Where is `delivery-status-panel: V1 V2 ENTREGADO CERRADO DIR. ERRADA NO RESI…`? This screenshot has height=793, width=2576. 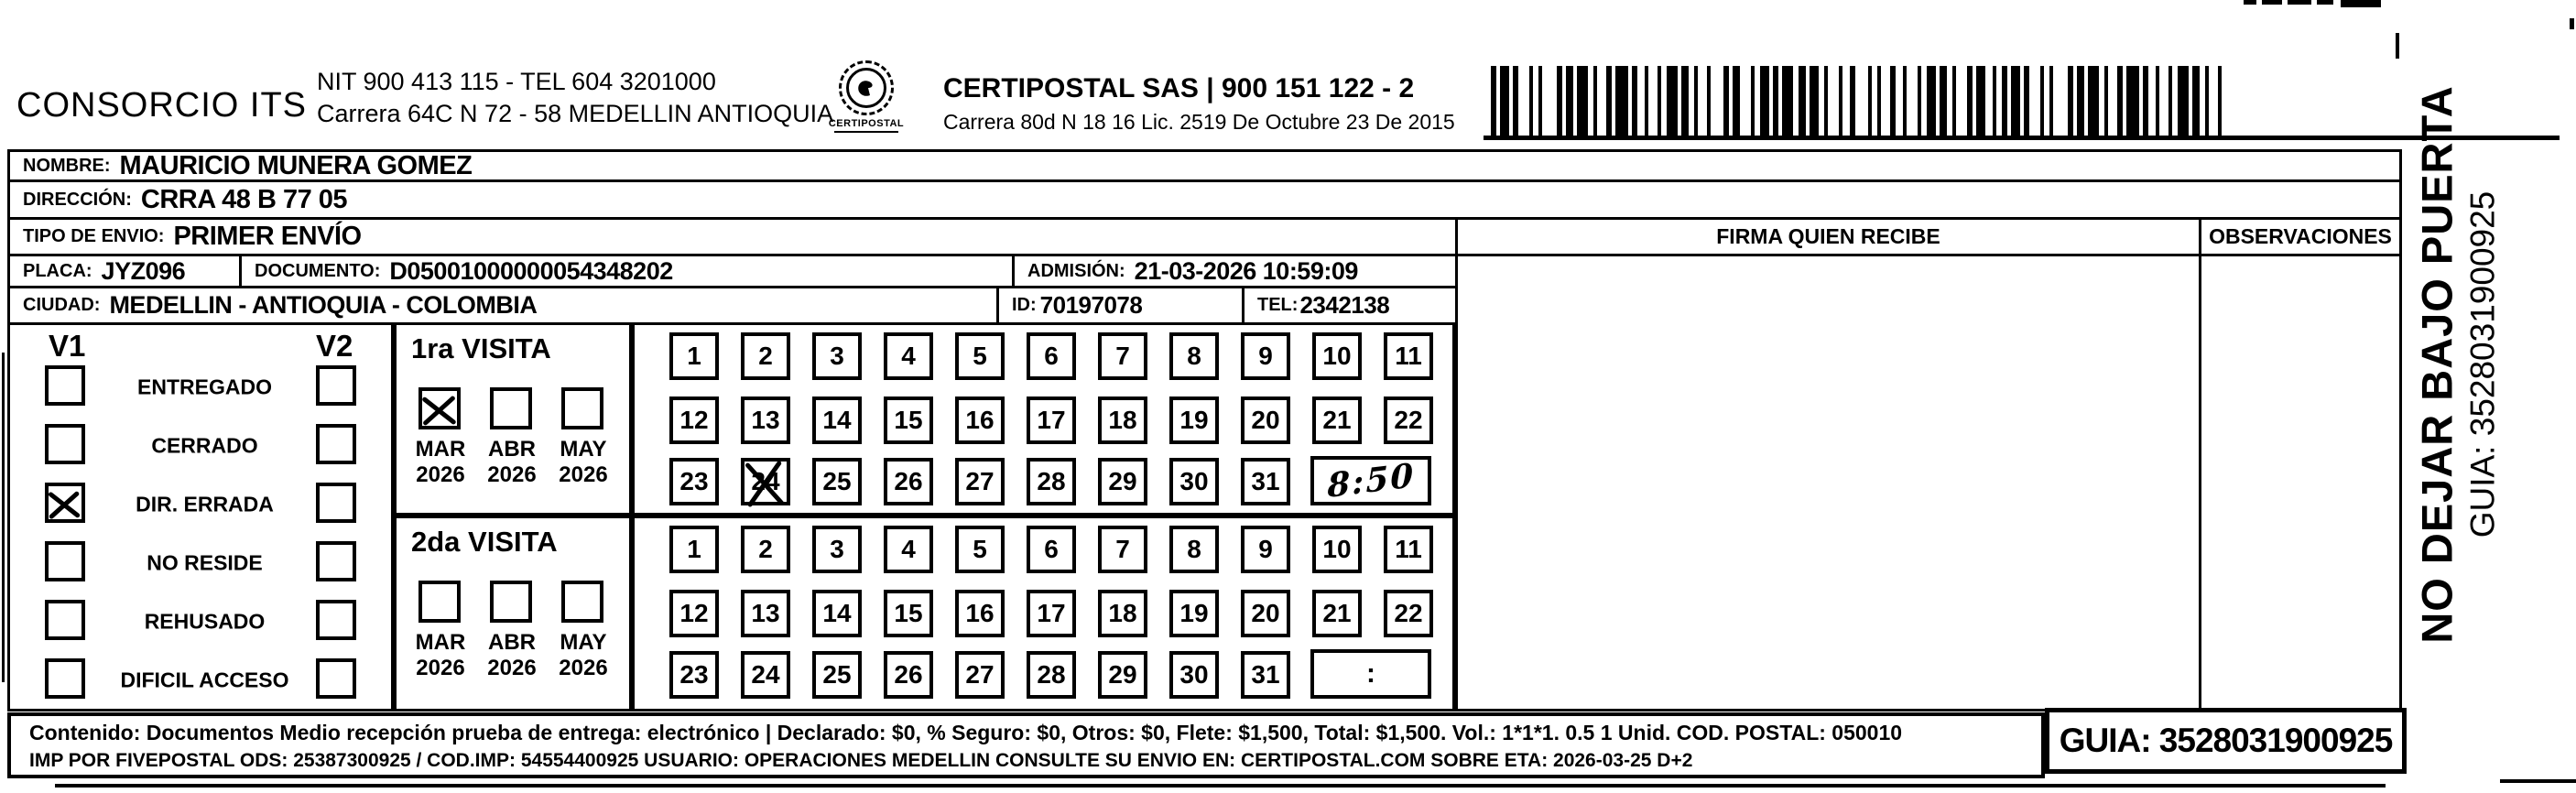 delivery-status-panel: V1 V2 ENTREGADO CERRADO DIR. ERRADA NO RESI… is located at coordinates (200, 517).